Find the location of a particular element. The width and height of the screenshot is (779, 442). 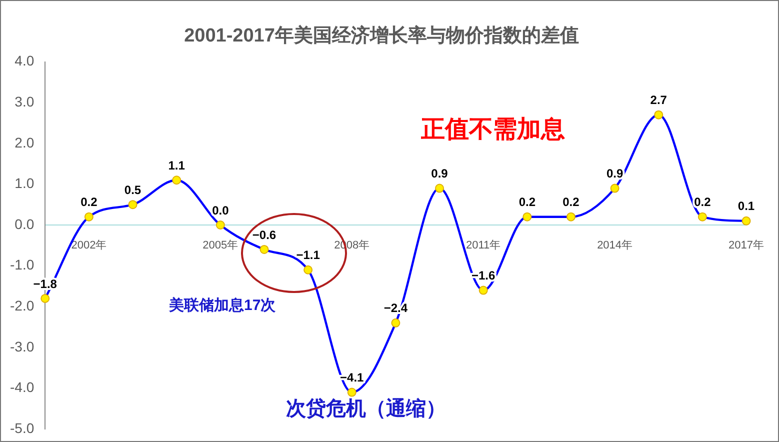

data-label: 0.0 is located at coordinates (221, 210).